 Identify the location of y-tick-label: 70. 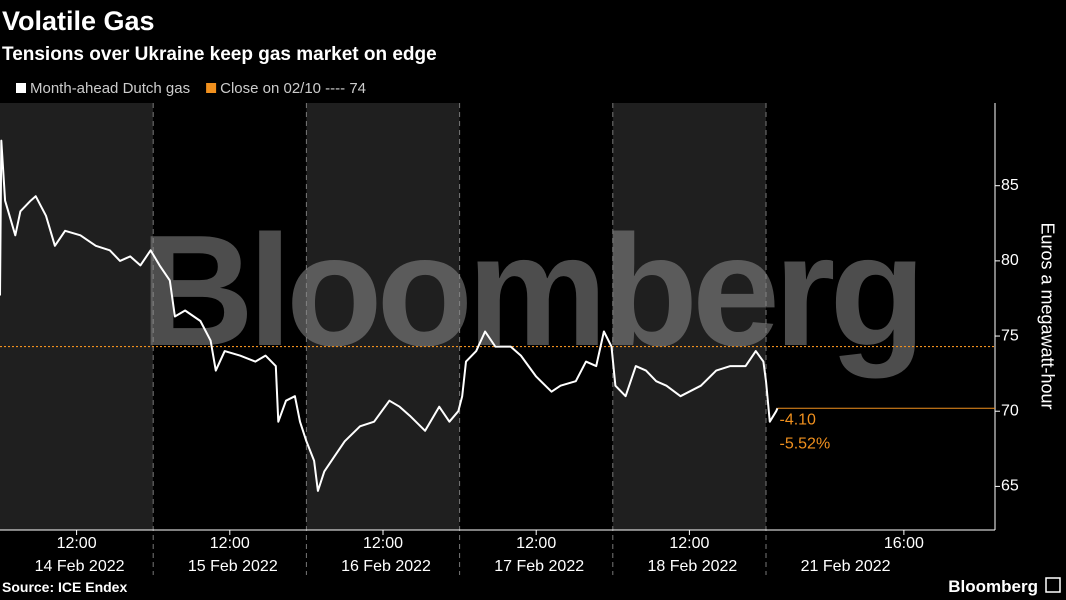
(1010, 410).